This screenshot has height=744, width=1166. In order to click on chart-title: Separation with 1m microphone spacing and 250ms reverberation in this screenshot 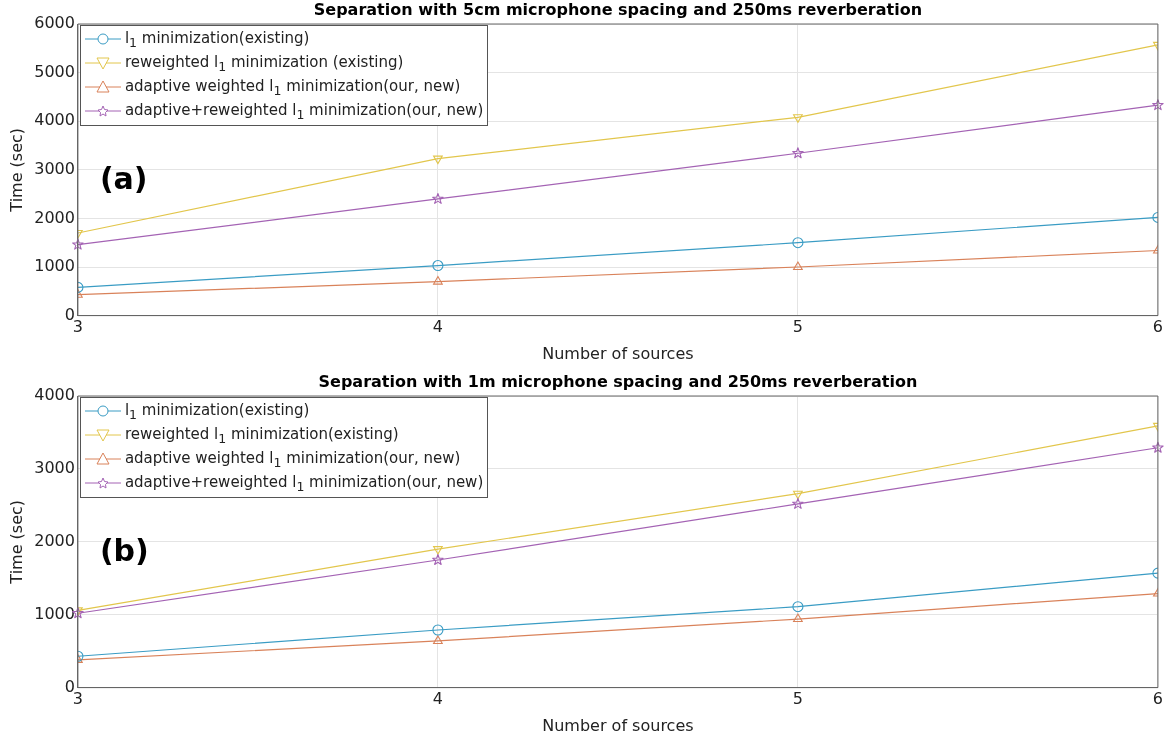, I will do `click(618, 381)`.